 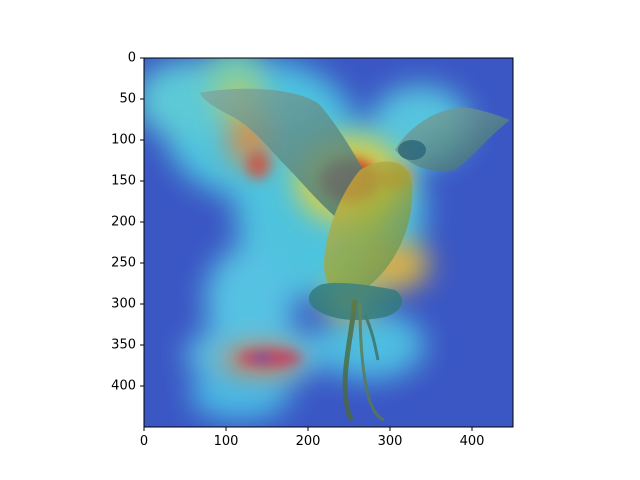 What do you see at coordinates (308, 441) in the screenshot?
I see `x-tick-label: 200` at bounding box center [308, 441].